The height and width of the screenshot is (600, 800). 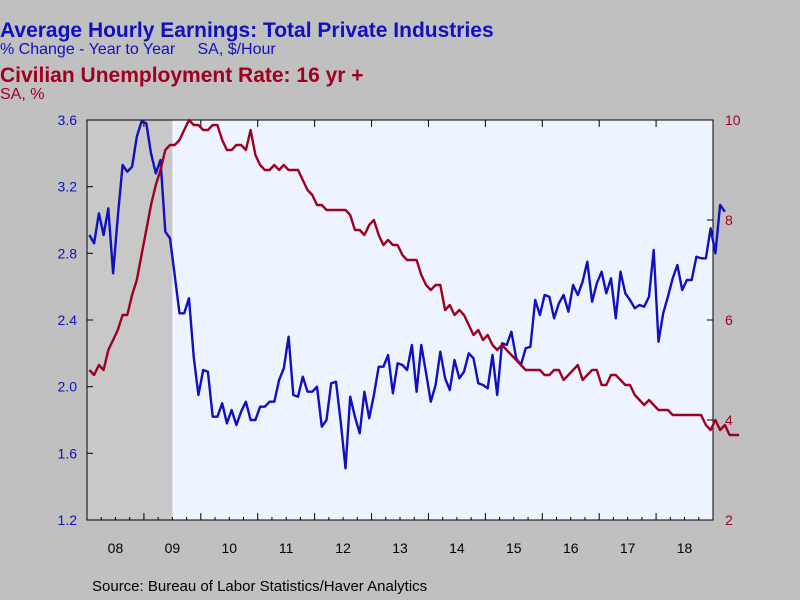 What do you see at coordinates (729, 320) in the screenshot?
I see `right-axis-tick-label: 6` at bounding box center [729, 320].